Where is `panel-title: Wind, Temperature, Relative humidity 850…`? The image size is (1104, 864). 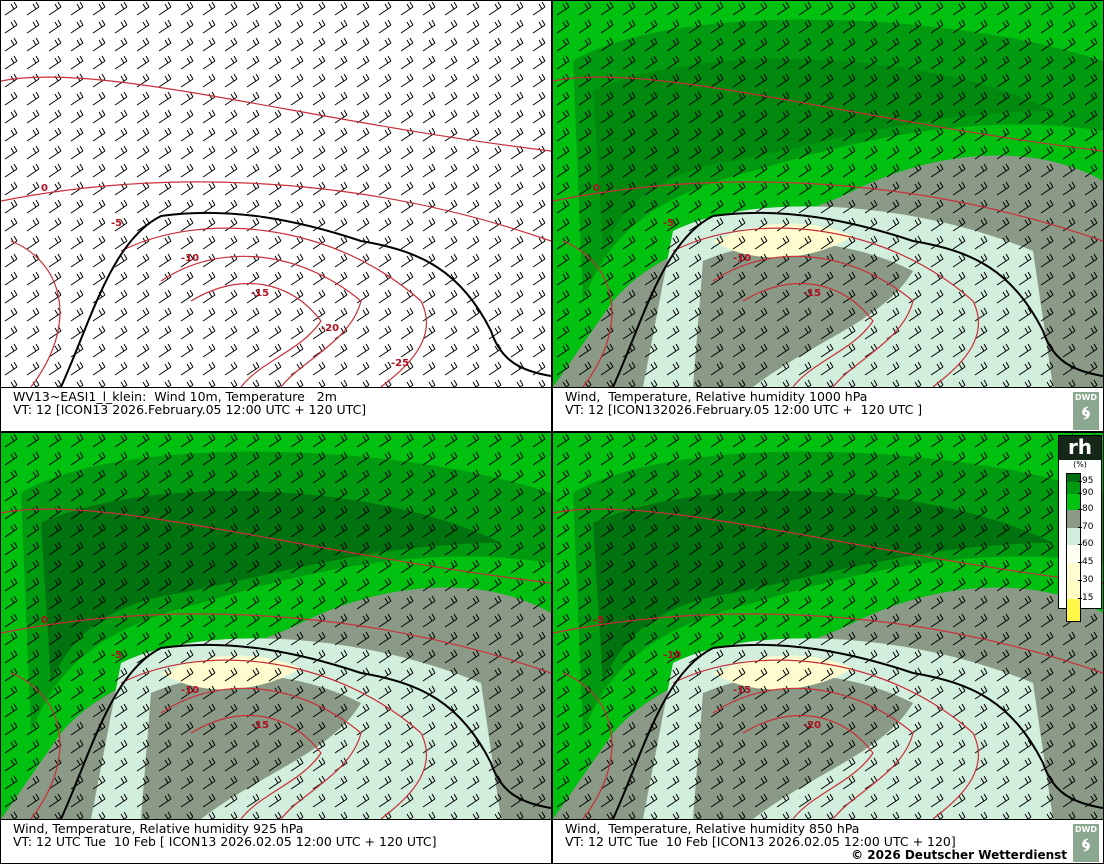
panel-title: Wind, Temperature, Relative humidity 850… is located at coordinates (712, 828).